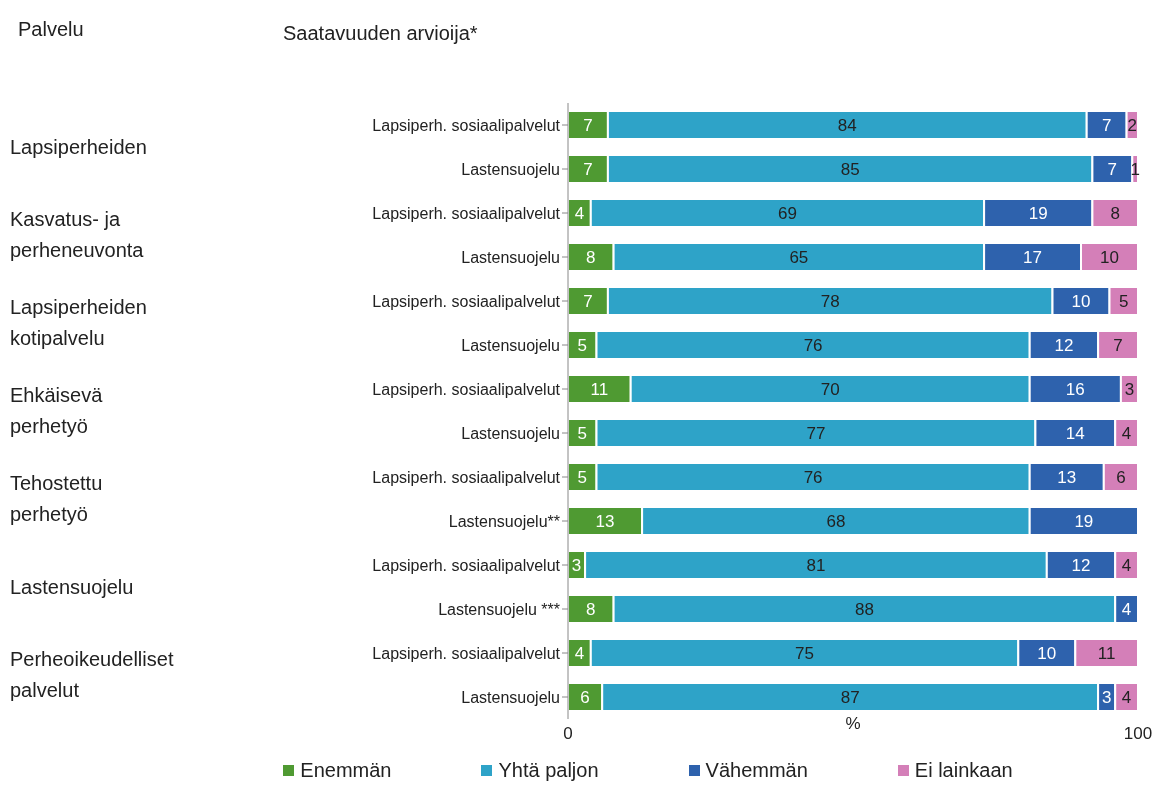  Describe the element at coordinates (787, 213) in the screenshot. I see `data-label: 69` at that location.